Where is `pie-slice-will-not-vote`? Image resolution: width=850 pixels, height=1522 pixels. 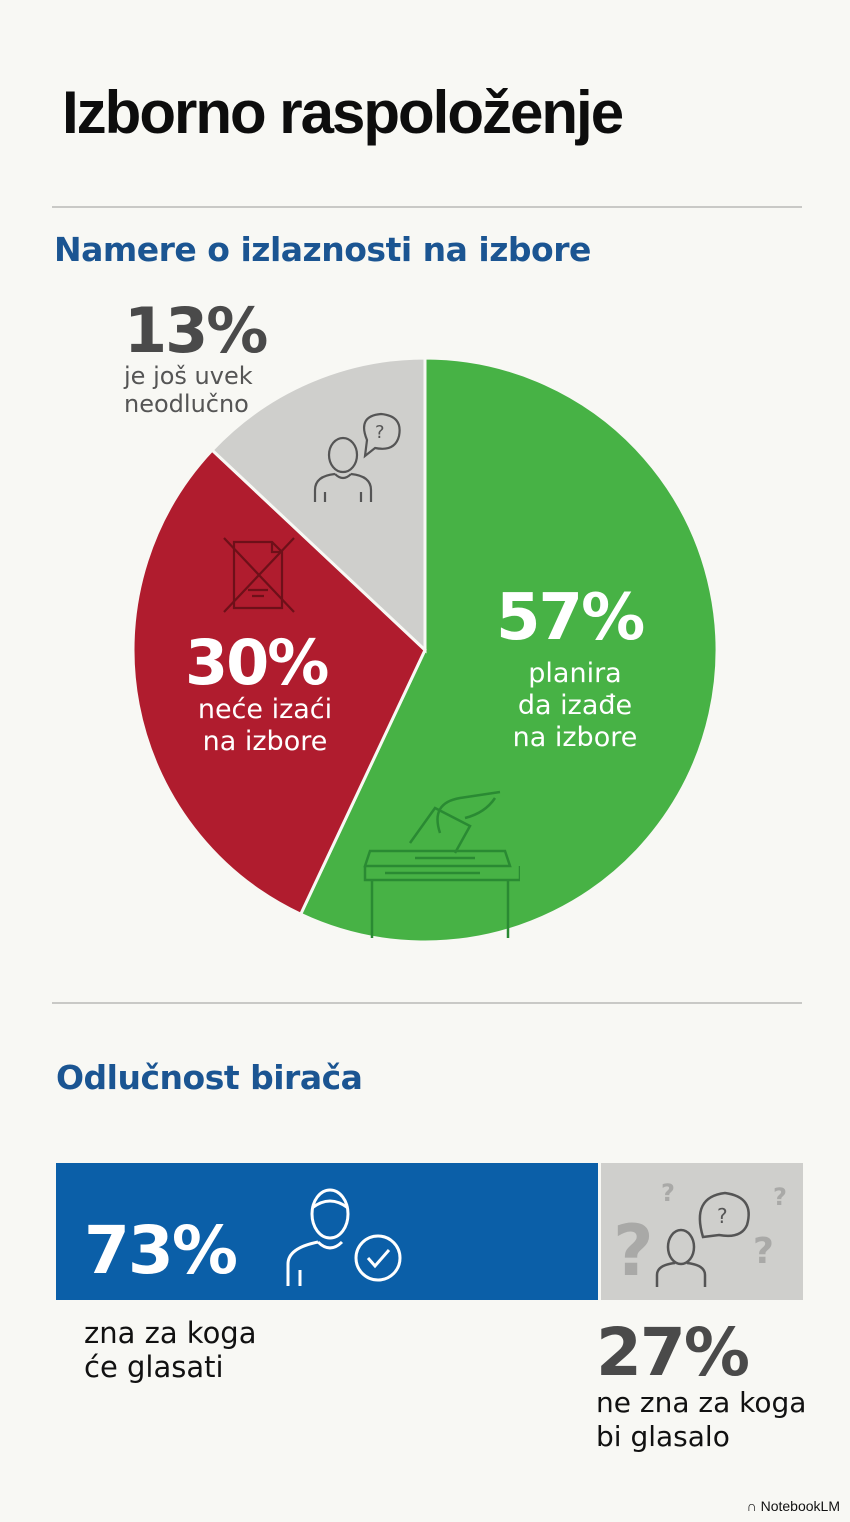 pie-slice-will-not-vote is located at coordinates (279, 682).